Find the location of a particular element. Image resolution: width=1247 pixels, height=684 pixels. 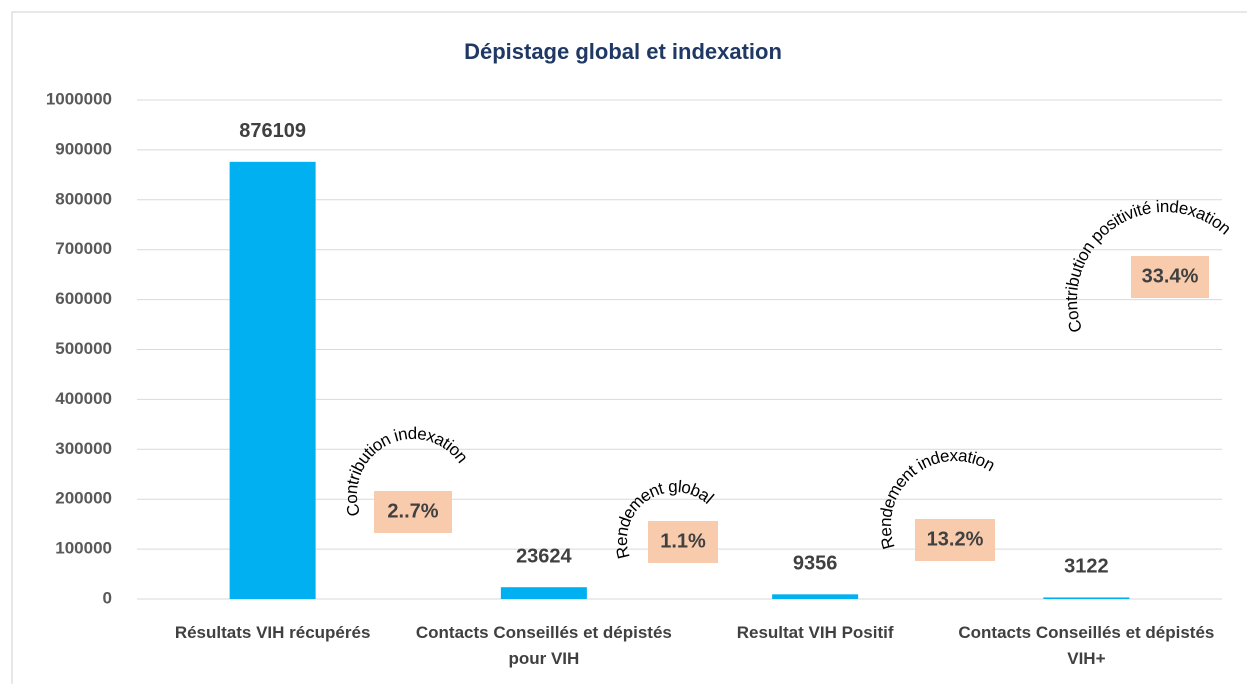

y-tick-label: 200000 is located at coordinates (83, 498).